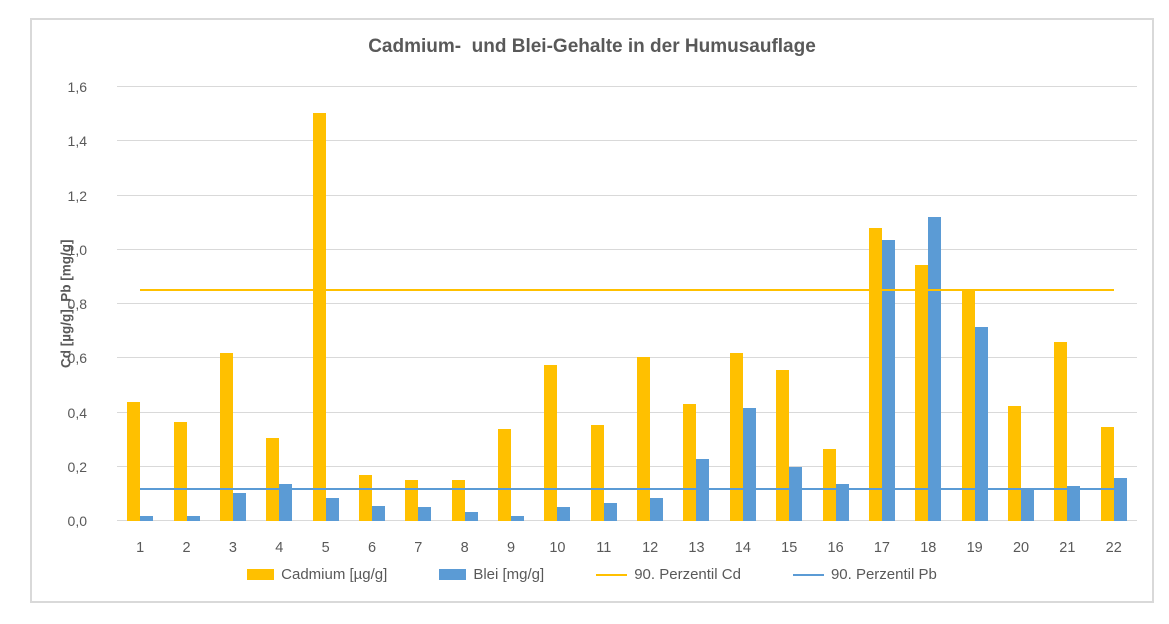  I want to click on legend-item-blei: Blei [mg/g], so click(491, 574).